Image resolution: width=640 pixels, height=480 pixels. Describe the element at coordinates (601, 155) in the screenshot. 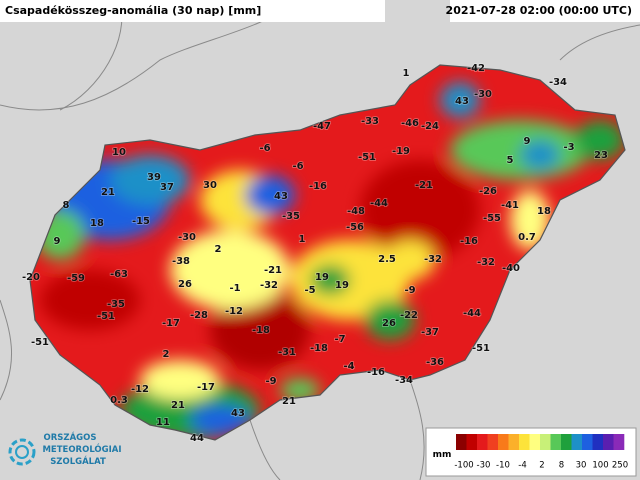

I see `station-value: 23` at that location.